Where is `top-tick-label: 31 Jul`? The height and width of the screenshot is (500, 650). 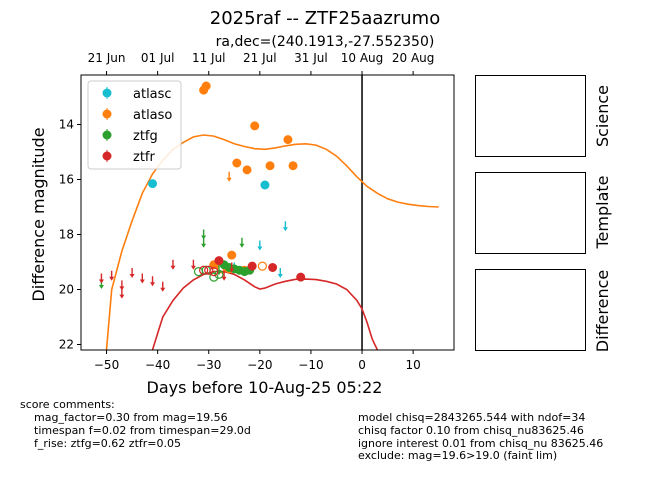
top-tick-label: 31 Jul is located at coordinates (311, 58).